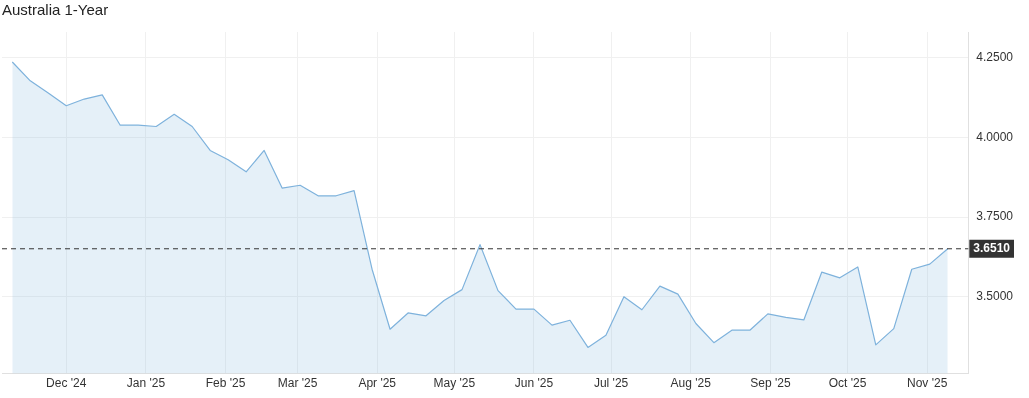 This screenshot has height=398, width=1029. What do you see at coordinates (297, 383) in the screenshot?
I see `x-tick-label: Mar '25` at bounding box center [297, 383].